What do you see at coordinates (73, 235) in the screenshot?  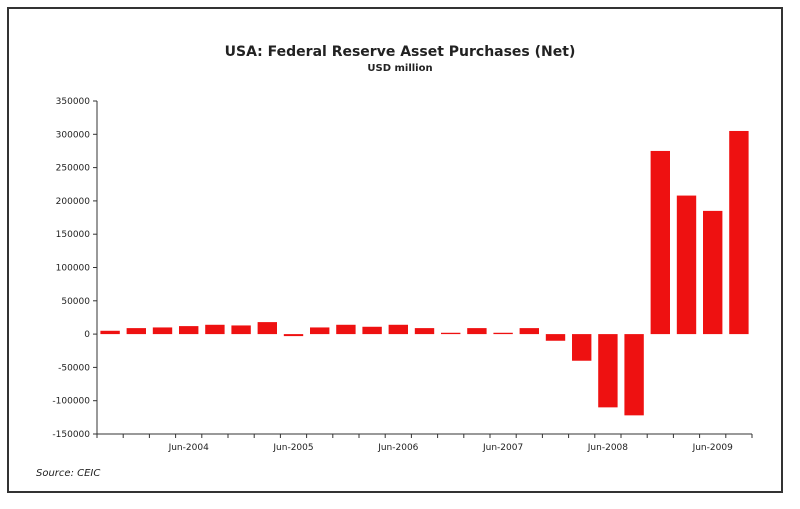 I see `y-tick-label: 150000` at bounding box center [73, 235].